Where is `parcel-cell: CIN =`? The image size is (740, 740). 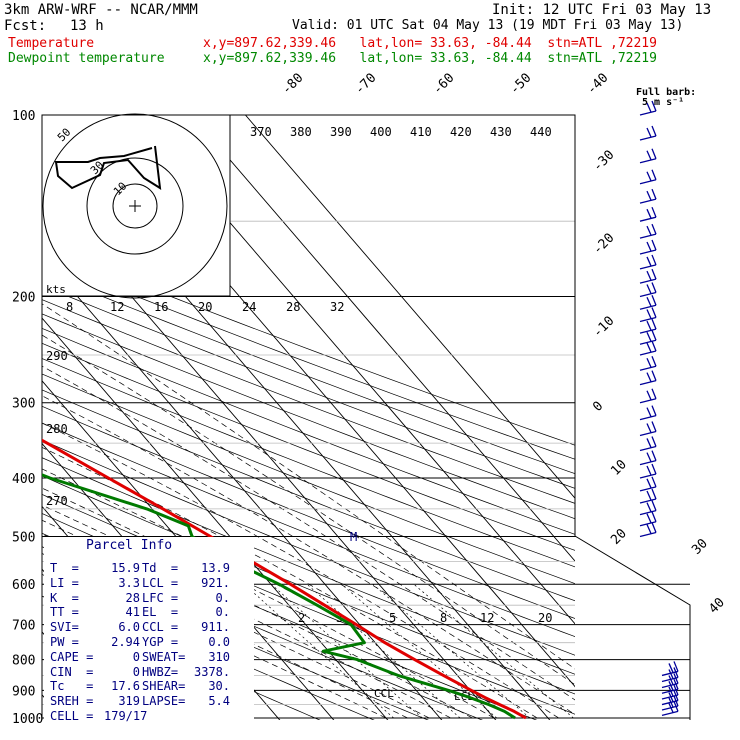
parcel-cell: CIN = is located at coordinates (72, 671).